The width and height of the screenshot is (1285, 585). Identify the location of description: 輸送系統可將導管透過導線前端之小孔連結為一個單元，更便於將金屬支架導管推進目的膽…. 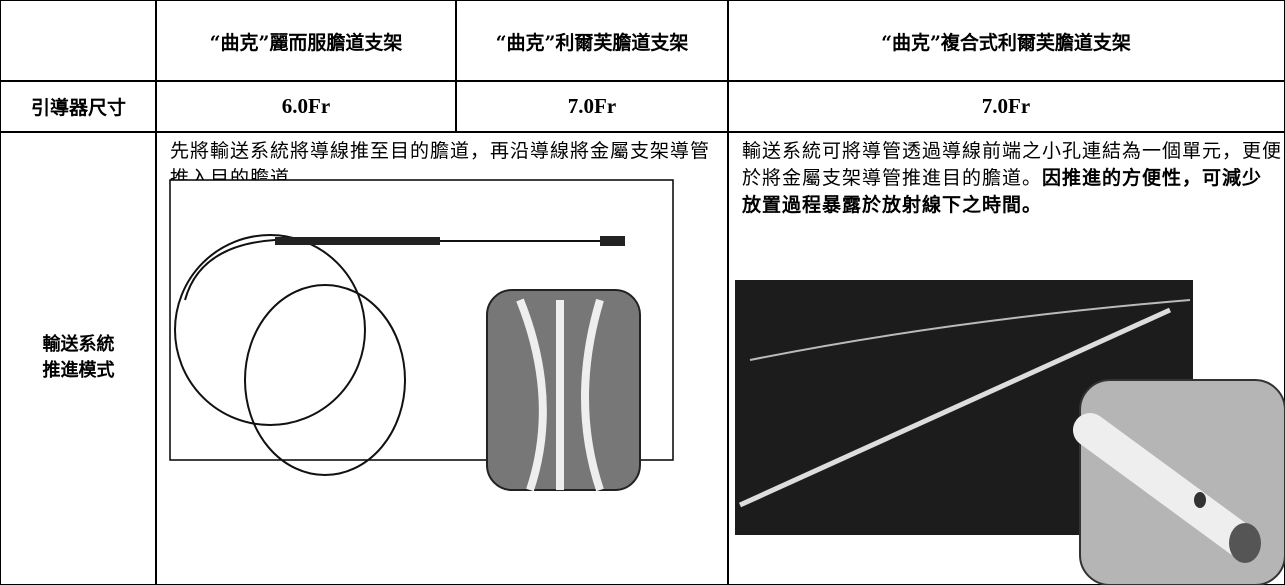
(1012, 178).